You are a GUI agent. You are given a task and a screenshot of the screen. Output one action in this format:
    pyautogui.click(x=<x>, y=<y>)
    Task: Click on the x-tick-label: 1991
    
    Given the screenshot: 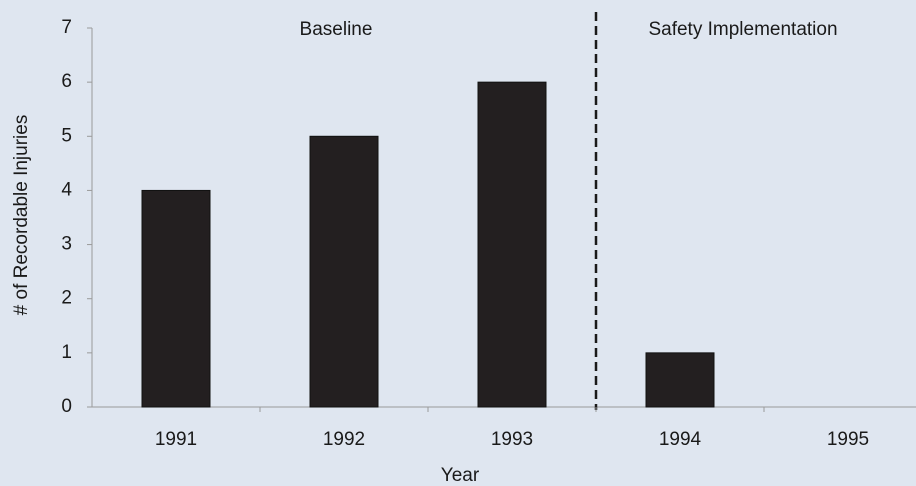 What is the action you would take?
    pyautogui.click(x=176, y=439)
    